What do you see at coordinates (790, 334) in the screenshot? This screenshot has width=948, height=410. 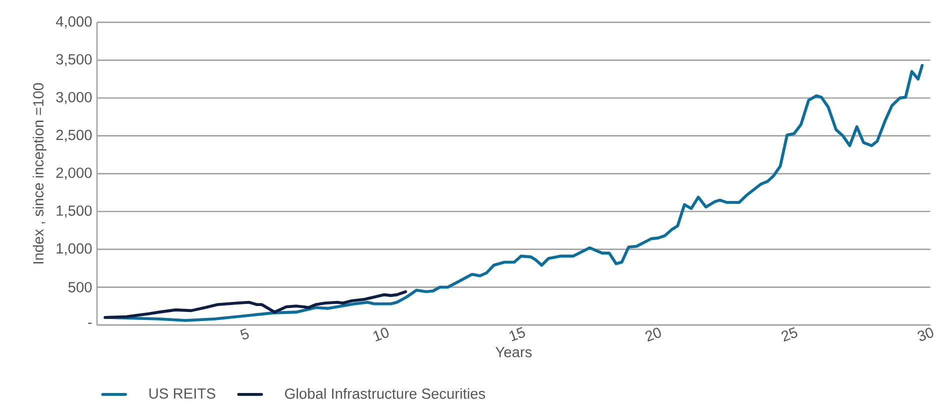 I see `x-tick-label: 25` at bounding box center [790, 334].